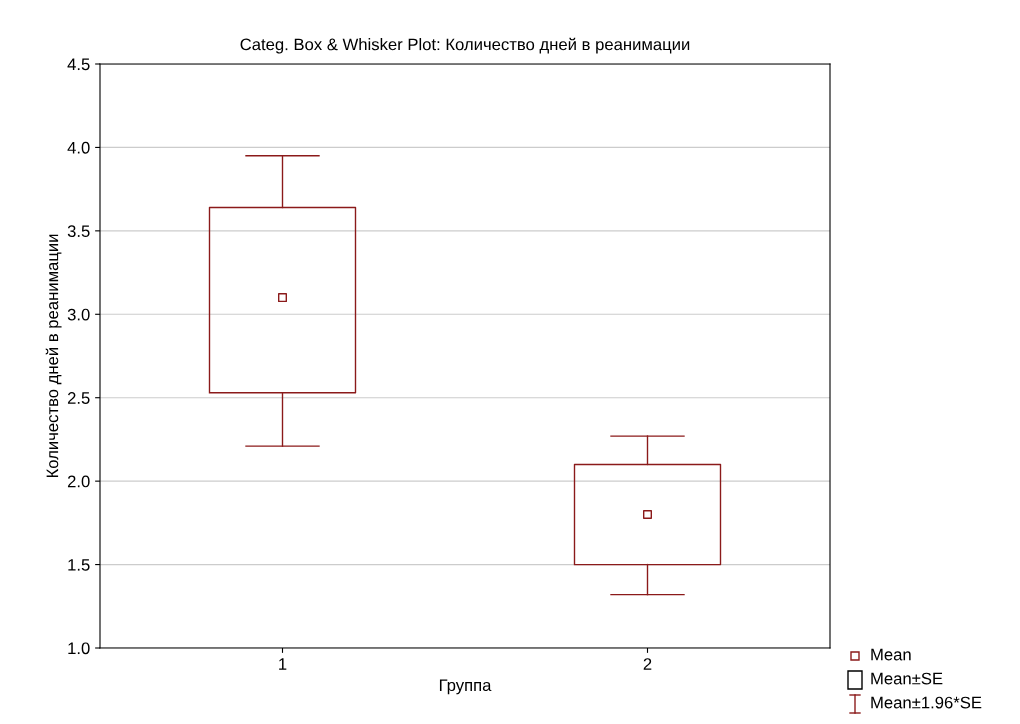 The image size is (1020, 724). Describe the element at coordinates (465, 45) in the screenshot. I see `chart-title: Categ. Box & Whisker Plot: Количество дней в реанимации` at that location.